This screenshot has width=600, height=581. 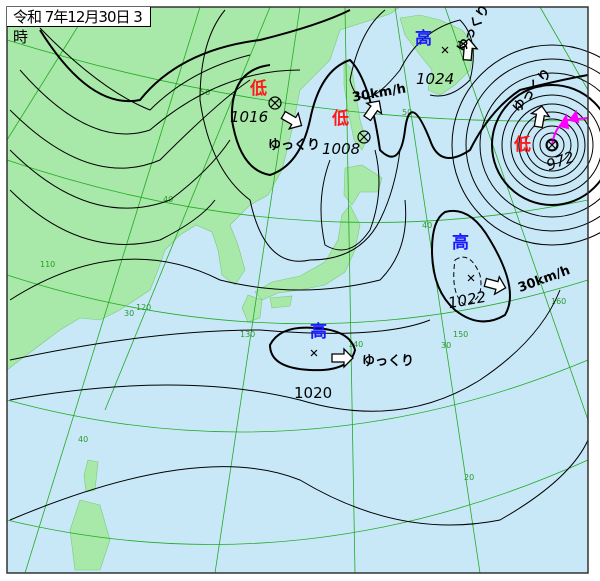 I want to click on pressure-label: 1024, so click(x=435, y=79).